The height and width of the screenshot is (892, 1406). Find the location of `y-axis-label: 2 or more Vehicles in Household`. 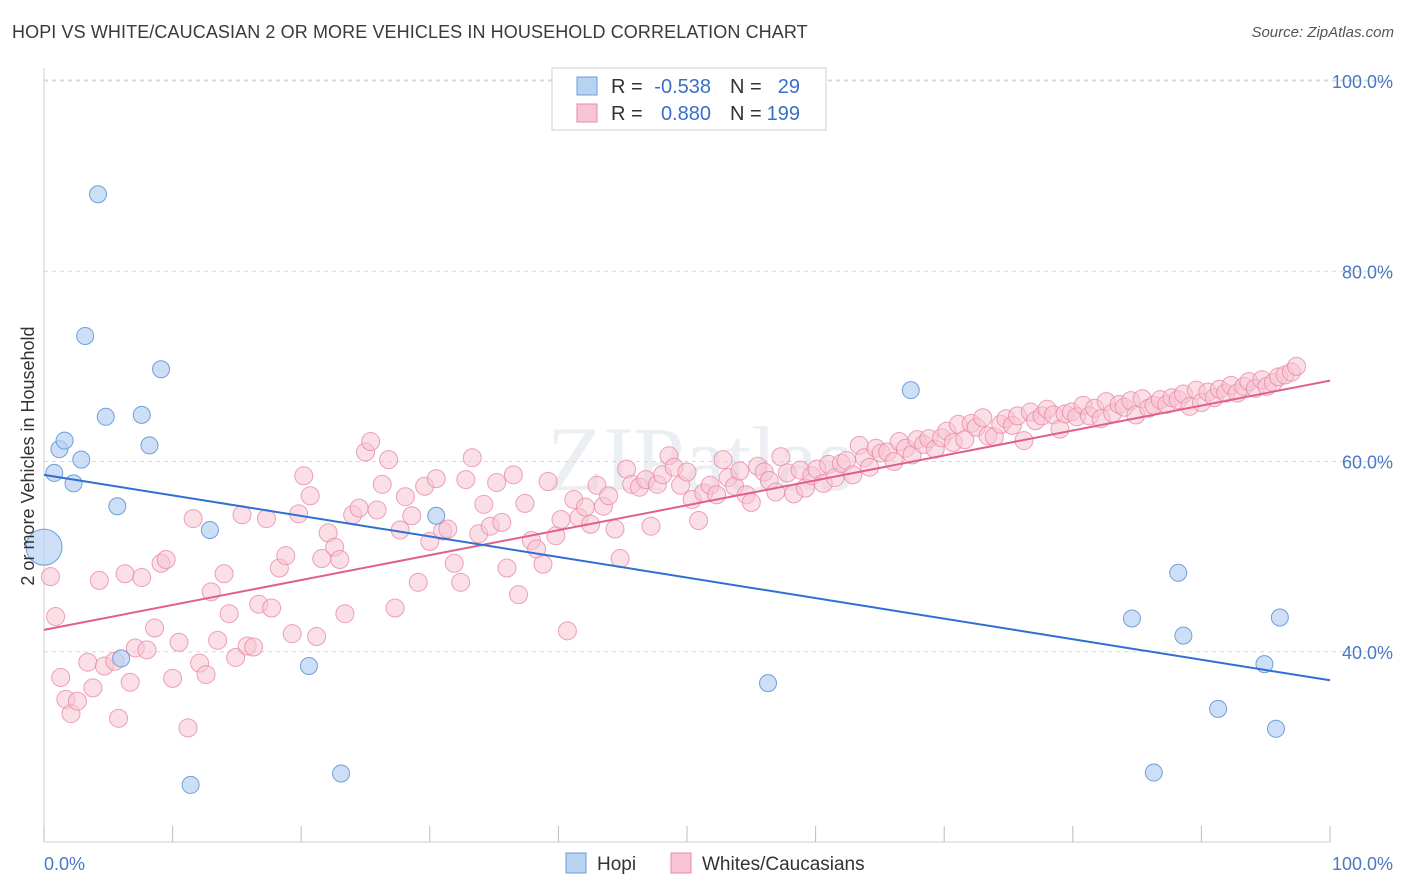

y-axis-label: 2 or more Vehicles in Household is located at coordinates (28, 455).